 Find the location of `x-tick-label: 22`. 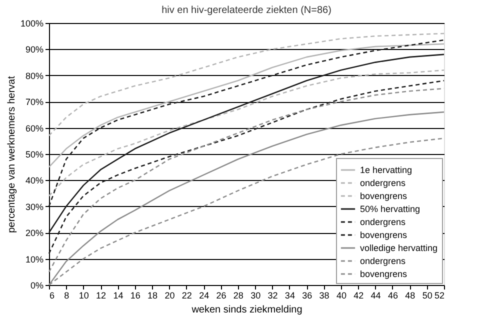

x-tick-label: 22 is located at coordinates (187, 295).